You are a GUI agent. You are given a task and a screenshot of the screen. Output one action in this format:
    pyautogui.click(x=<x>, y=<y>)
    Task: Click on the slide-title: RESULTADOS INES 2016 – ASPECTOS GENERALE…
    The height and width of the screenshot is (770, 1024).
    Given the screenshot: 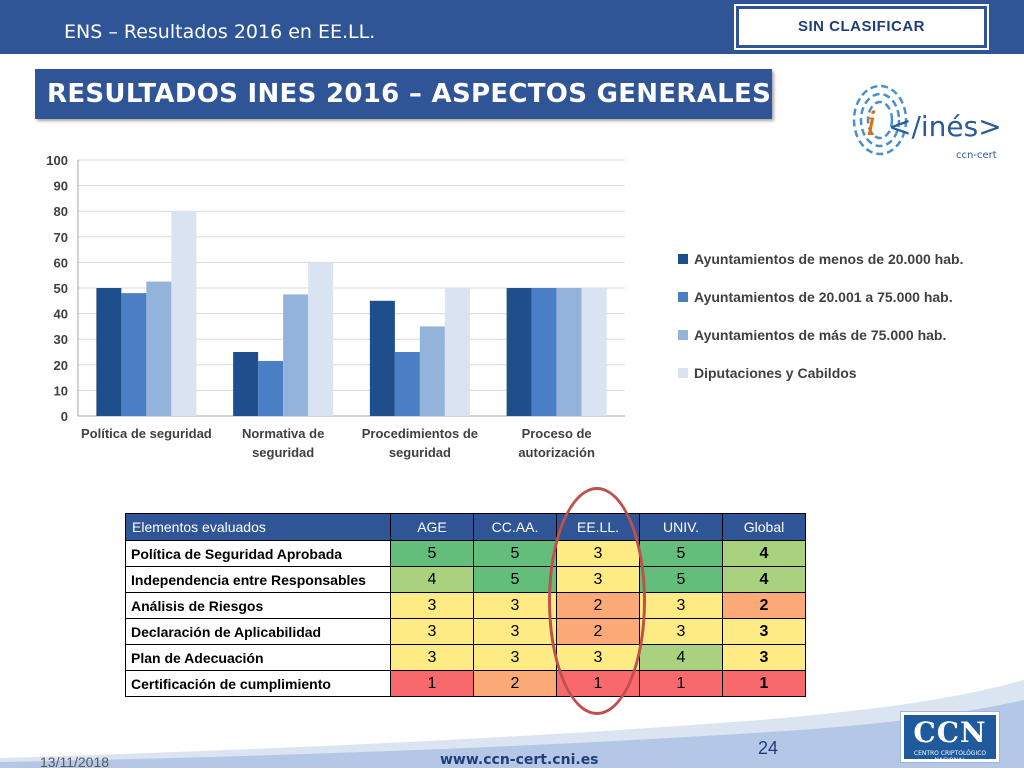 What is the action you would take?
    pyautogui.click(x=409, y=94)
    